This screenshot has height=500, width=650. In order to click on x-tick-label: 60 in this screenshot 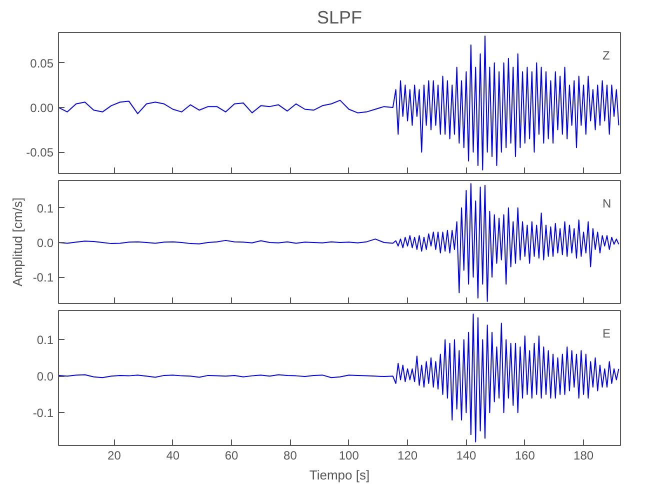, I will do `click(231, 455)`.